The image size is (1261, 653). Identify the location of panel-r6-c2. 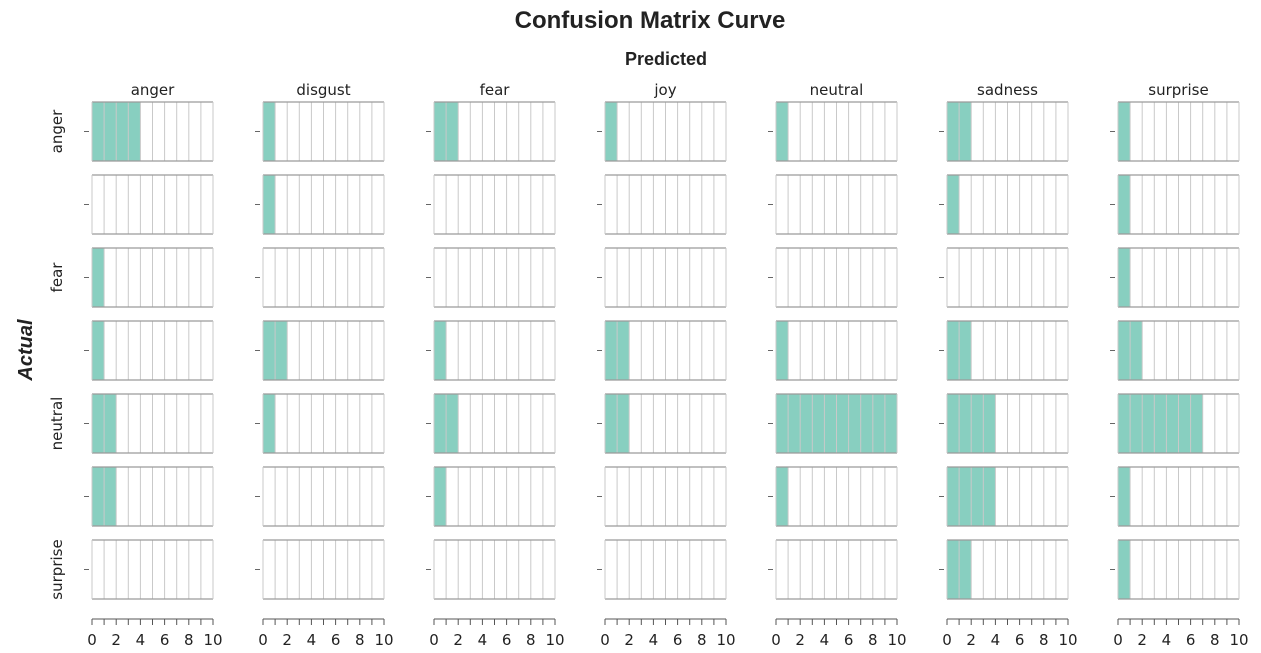
(491, 569).